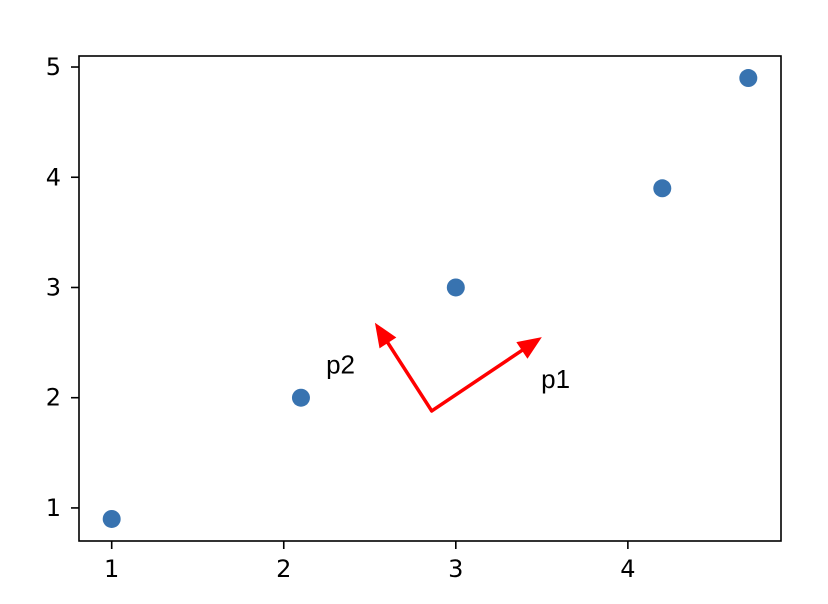  I want to click on annotation-label-p1: p1, so click(555, 379).